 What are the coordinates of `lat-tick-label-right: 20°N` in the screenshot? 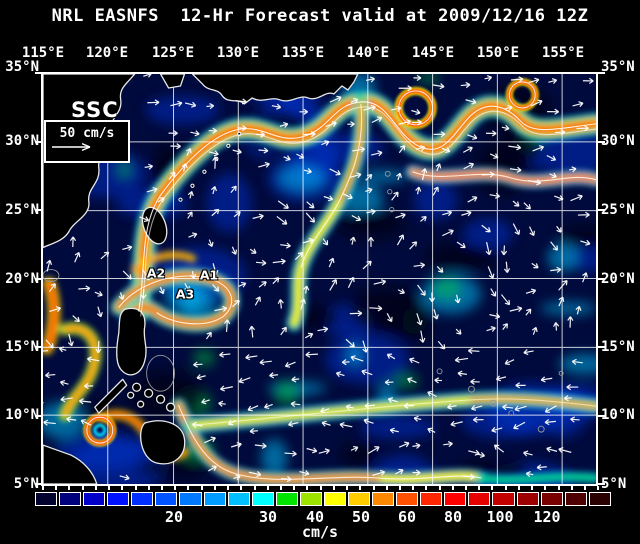 It's located at (618, 279).